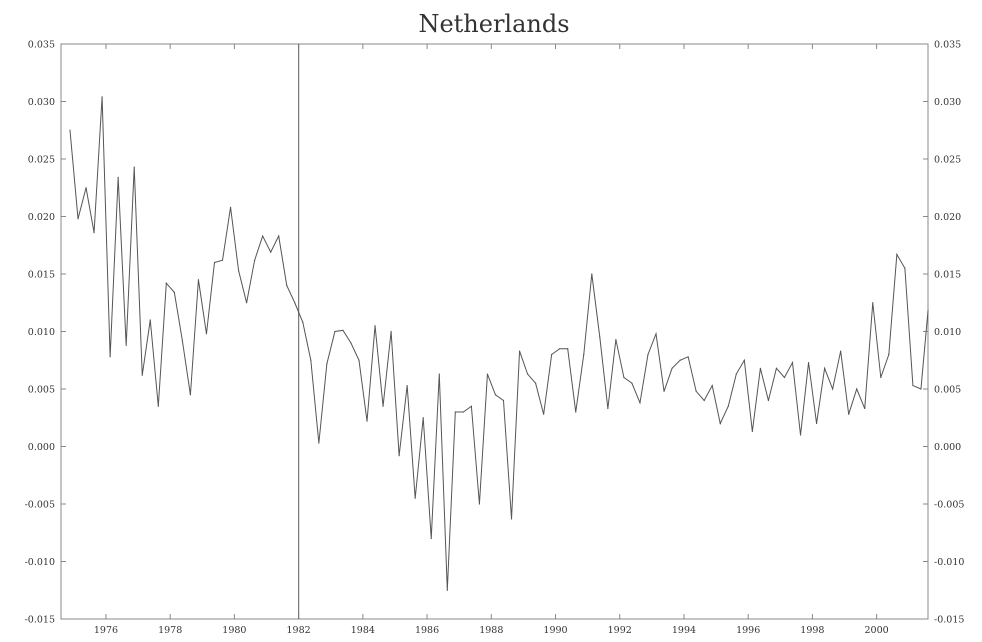 The image size is (982, 642). Describe the element at coordinates (40, 562) in the screenshot. I see `y-tick-label-left: -0.010` at that location.